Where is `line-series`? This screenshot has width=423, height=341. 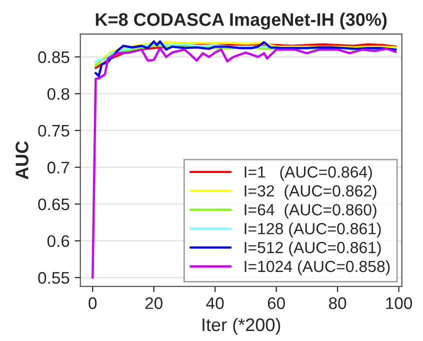
line-series is located at coordinates (245, 59).